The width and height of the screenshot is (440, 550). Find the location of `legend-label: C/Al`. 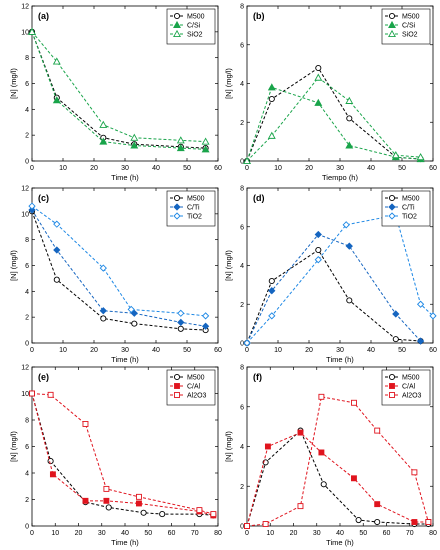

legend-label: C/Al is located at coordinates (409, 387).